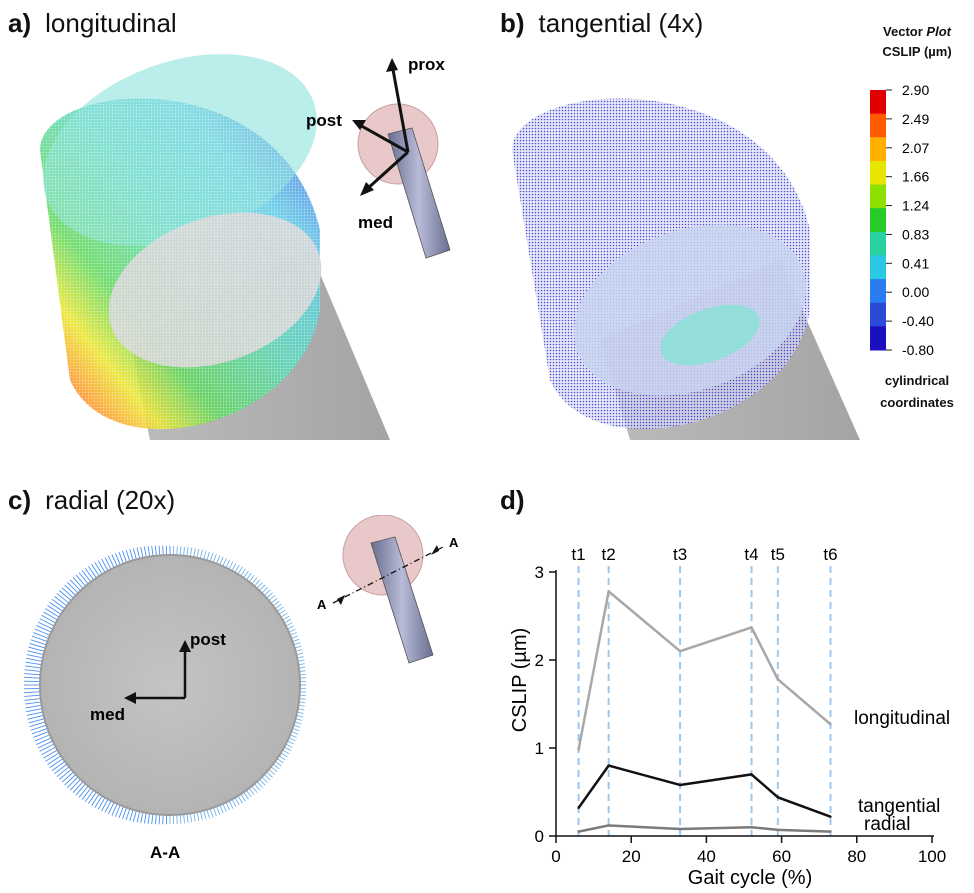 Image resolution: width=974 pixels, height=893 pixels. Describe the element at coordinates (686, 269) in the screenshot. I see `panel-b-figure` at that location.